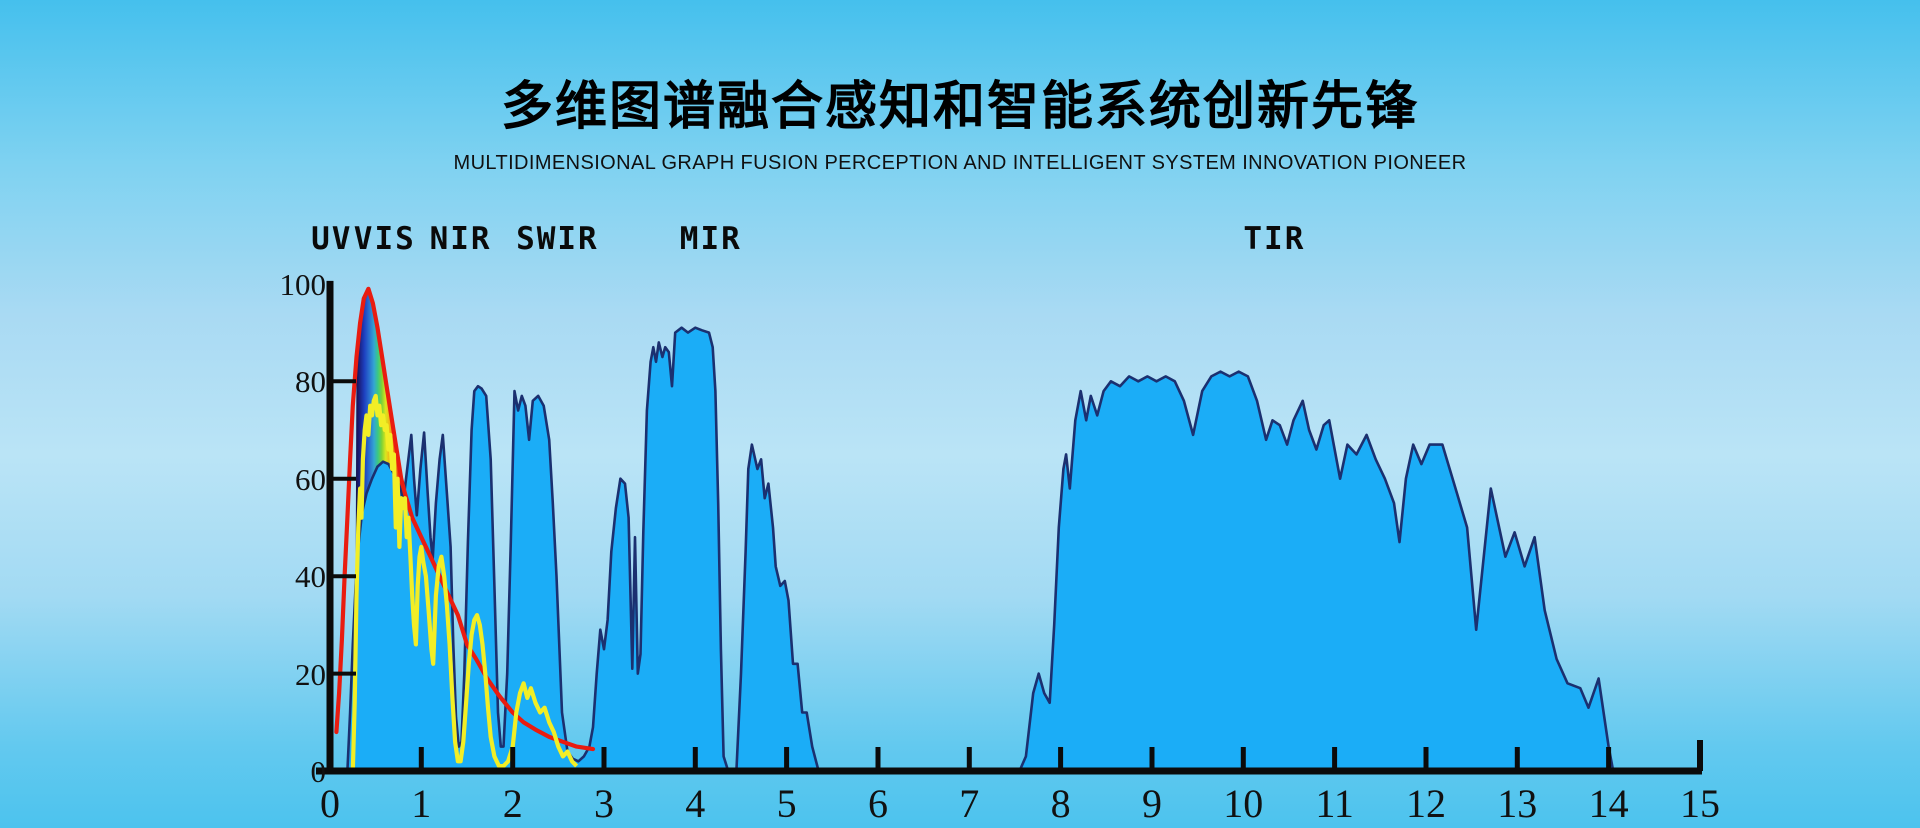  What do you see at coordinates (878, 803) in the screenshot?
I see `x-tick-label-6: 6` at bounding box center [878, 803].